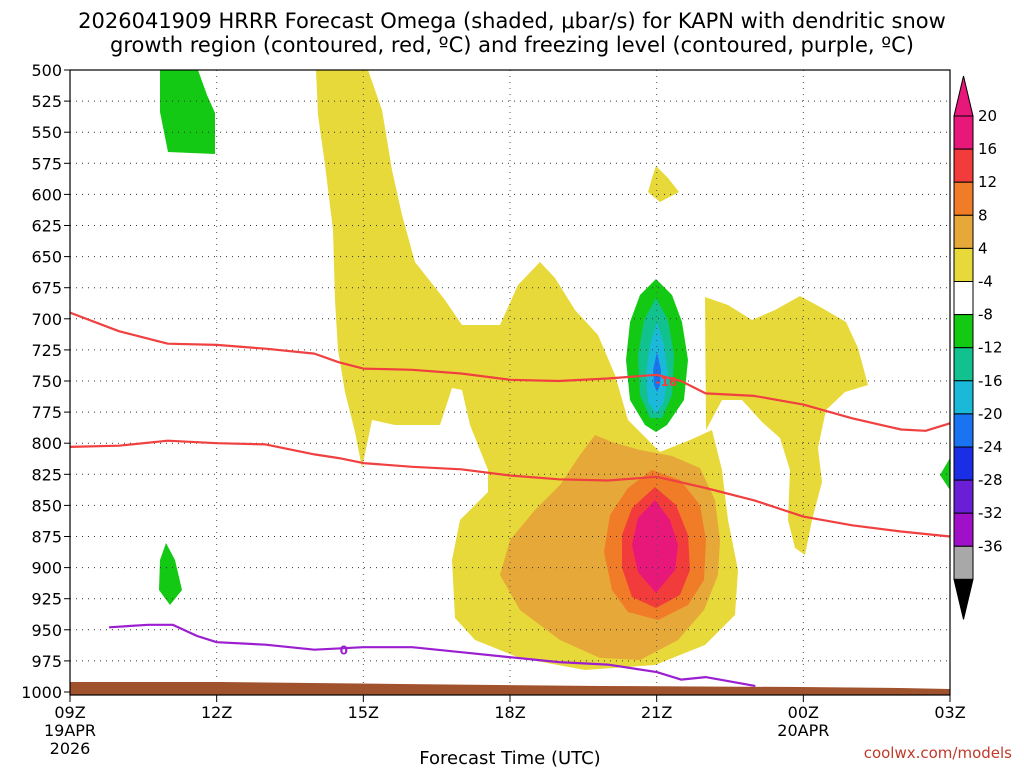 The width and height of the screenshot is (1024, 768). What do you see at coordinates (46, 599) in the screenshot?
I see `y-tick-label: 925` at bounding box center [46, 599].